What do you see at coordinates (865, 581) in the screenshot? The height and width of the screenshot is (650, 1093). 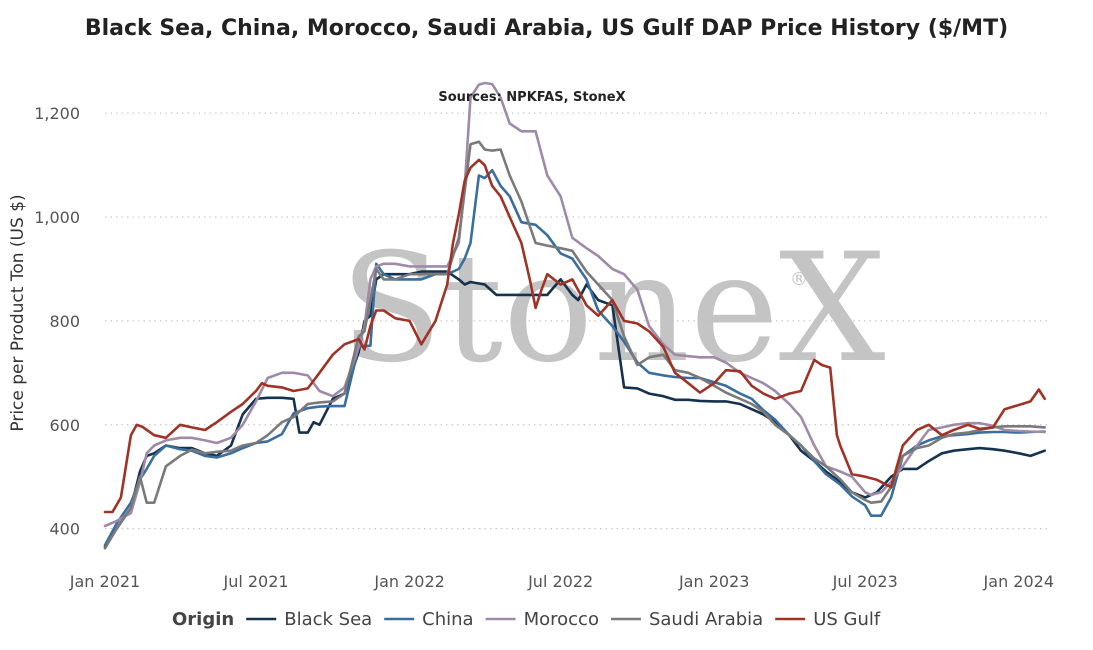 I see `x-tick-label: Jul 2023` at bounding box center [865, 581].